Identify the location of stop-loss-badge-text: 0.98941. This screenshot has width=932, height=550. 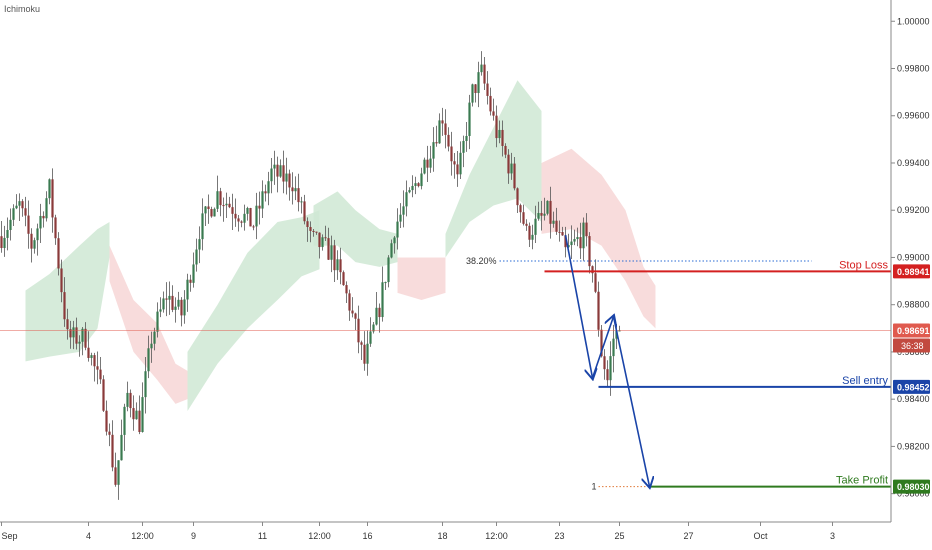
(913, 272).